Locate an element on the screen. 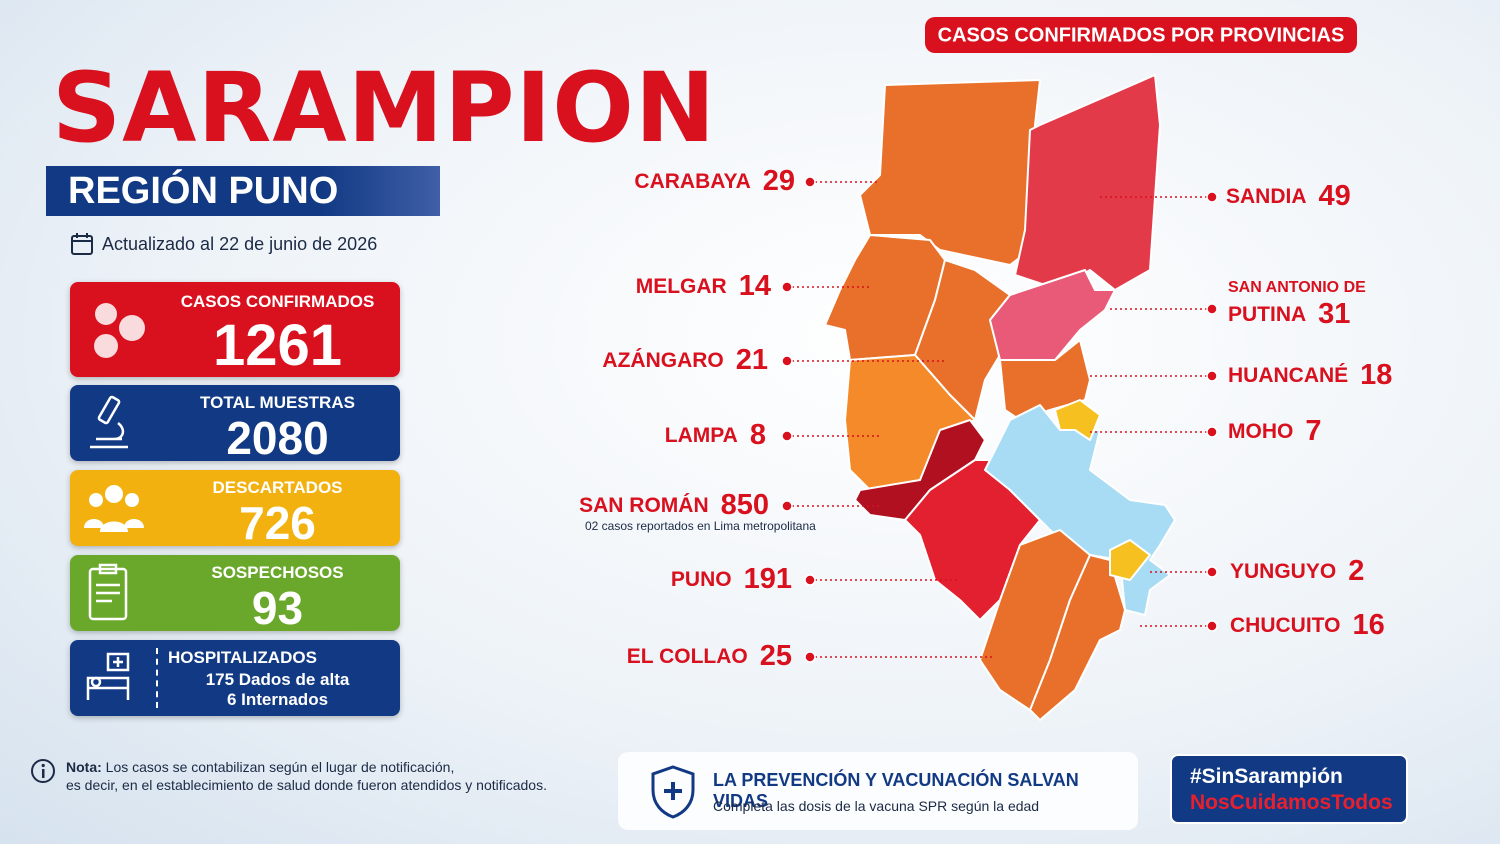 The height and width of the screenshot is (844, 1500). stat-line: 6 Internados is located at coordinates (277, 699).